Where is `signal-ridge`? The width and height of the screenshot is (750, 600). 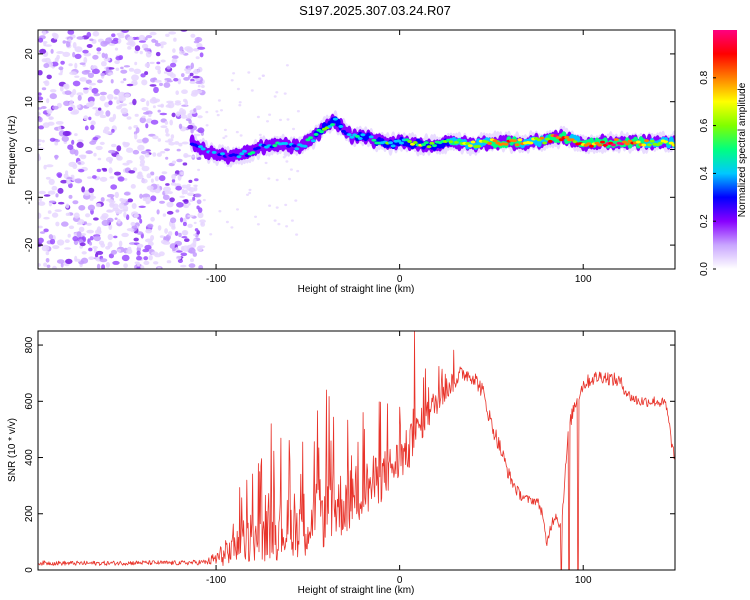 signal-ridge is located at coordinates (432, 139).